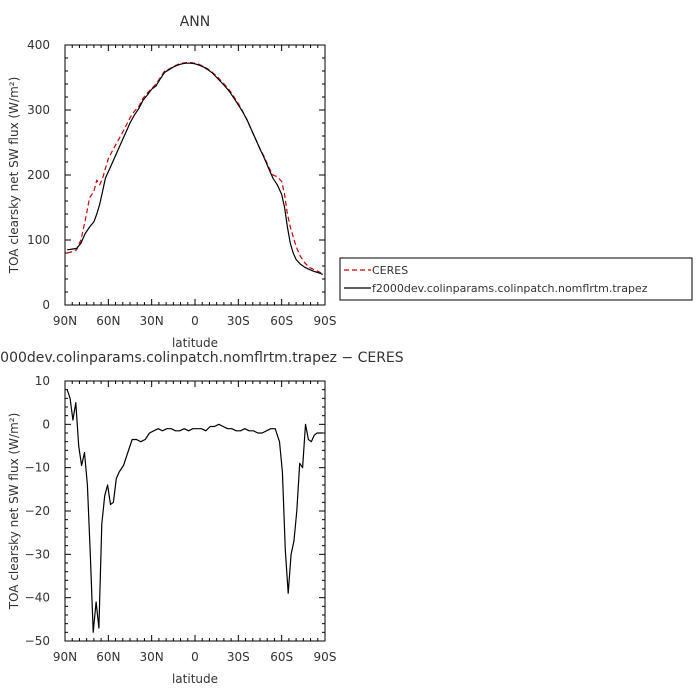 This screenshot has height=700, width=700. Describe the element at coordinates (38, 45) in the screenshot. I see `y-tick-label: 400` at that location.